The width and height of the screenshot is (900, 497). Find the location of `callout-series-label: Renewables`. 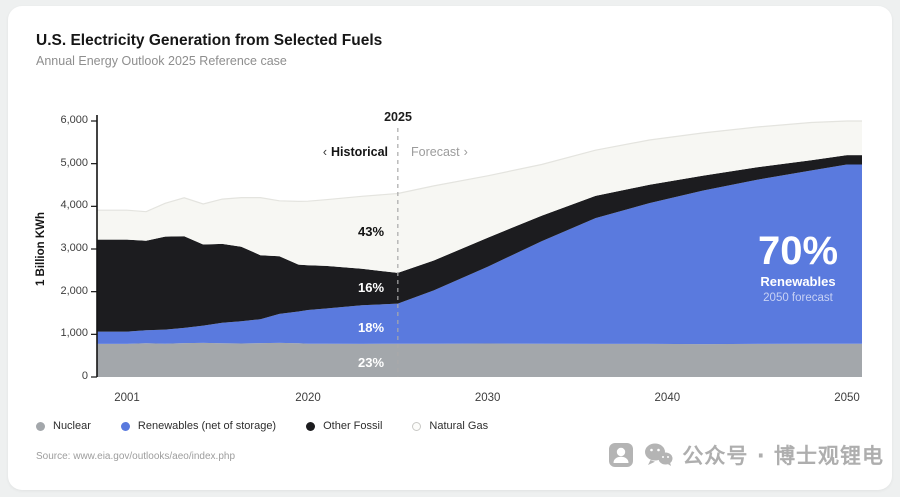

callout-series-label: Renewables is located at coordinates (798, 281).